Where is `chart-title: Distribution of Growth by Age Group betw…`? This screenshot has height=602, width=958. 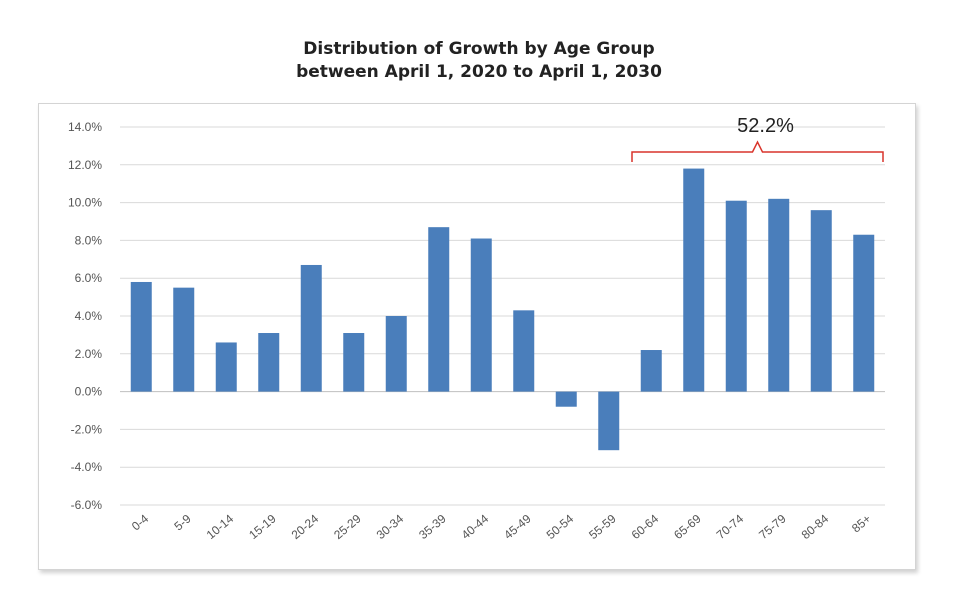 chart-title: Distribution of Growth by Age Group betw… is located at coordinates (479, 61).